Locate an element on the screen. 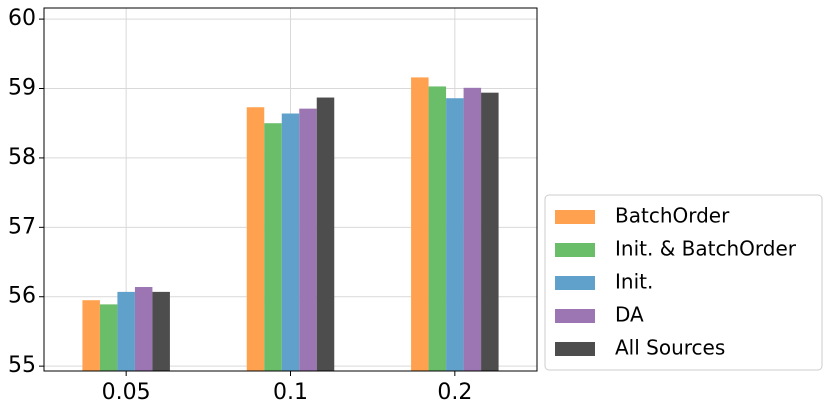  x-tick-label: 0.2 is located at coordinates (454, 392).